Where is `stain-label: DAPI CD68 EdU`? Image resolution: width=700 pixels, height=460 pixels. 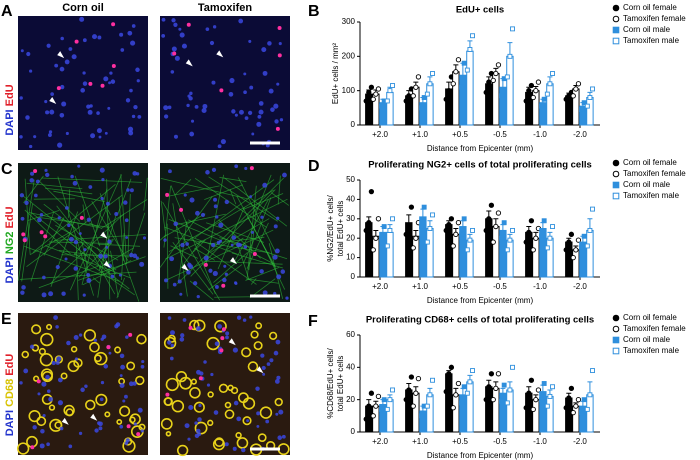
stain-label: DAPI CD68 EdU is located at coordinates (10, 395).